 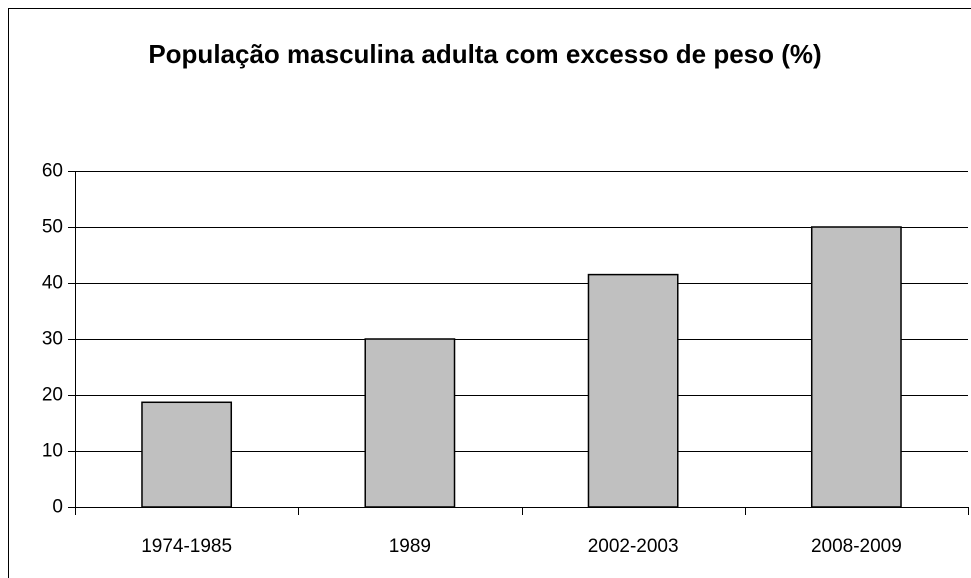 What do you see at coordinates (52, 171) in the screenshot?
I see `y-tick-label: 60` at bounding box center [52, 171].